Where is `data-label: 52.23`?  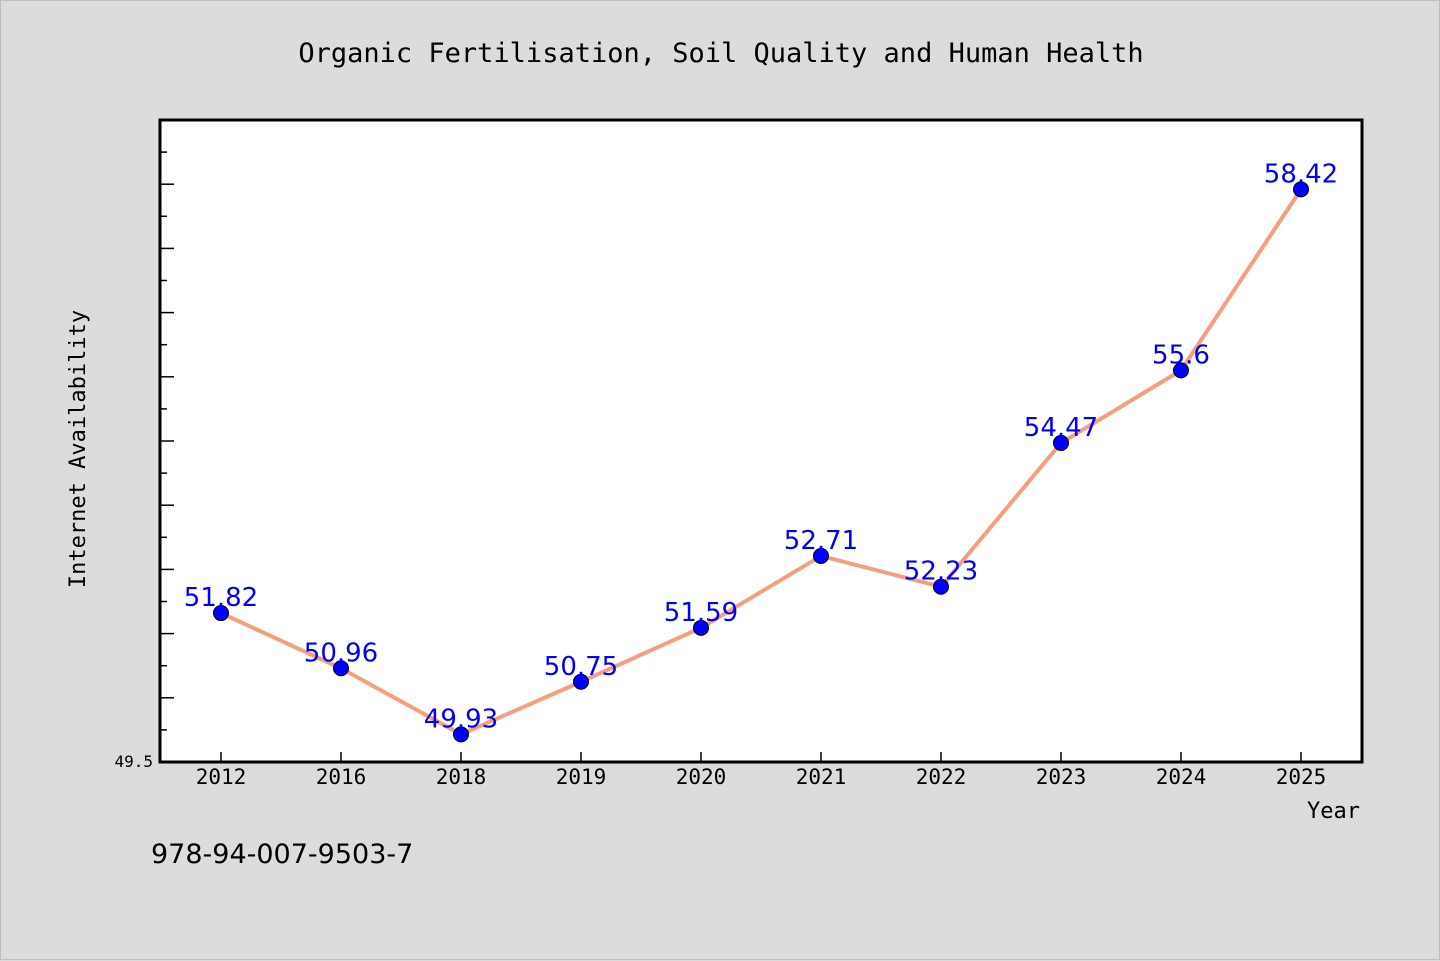 data-label: 52.23 is located at coordinates (941, 572).